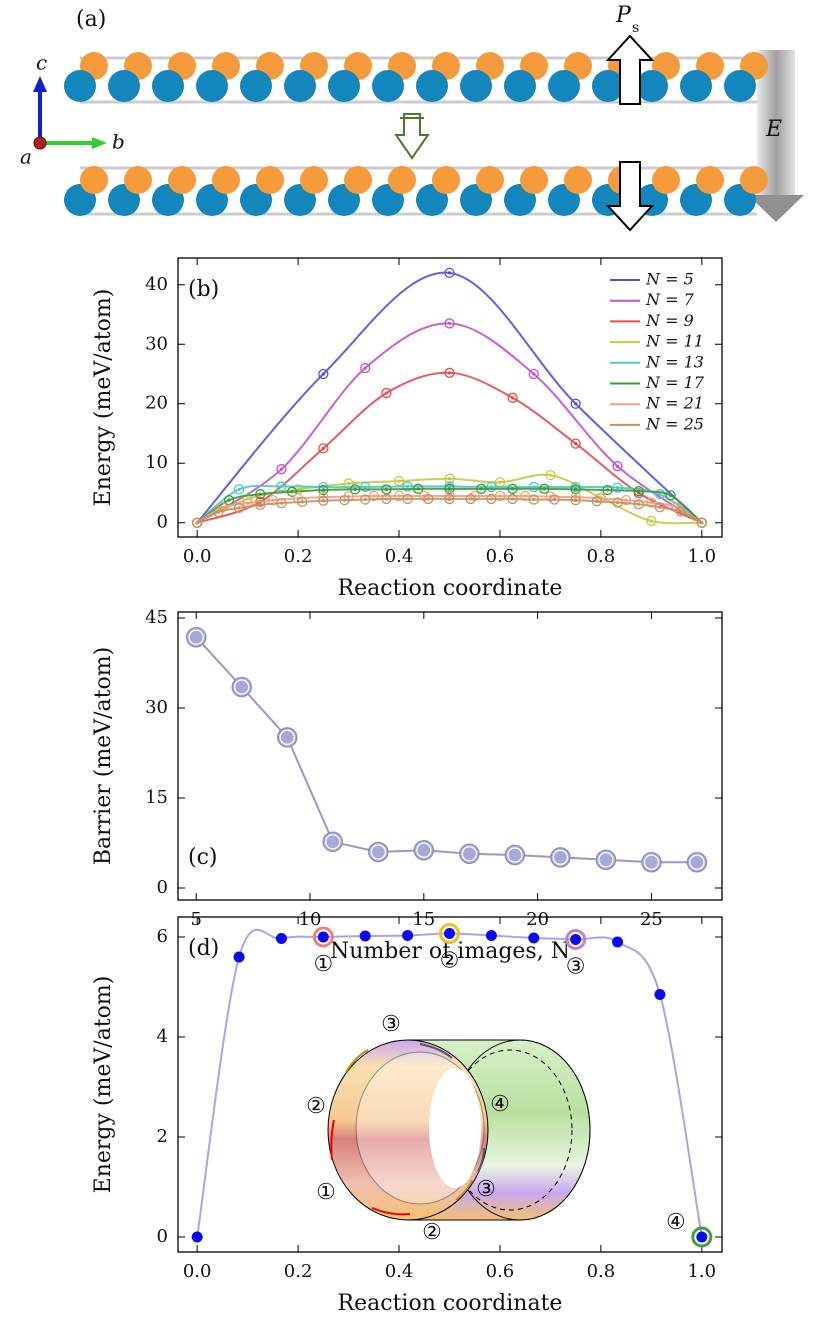 The width and height of the screenshot is (817, 1323). Describe the element at coordinates (26, 157) in the screenshot. I see `axis-label: a` at that location.